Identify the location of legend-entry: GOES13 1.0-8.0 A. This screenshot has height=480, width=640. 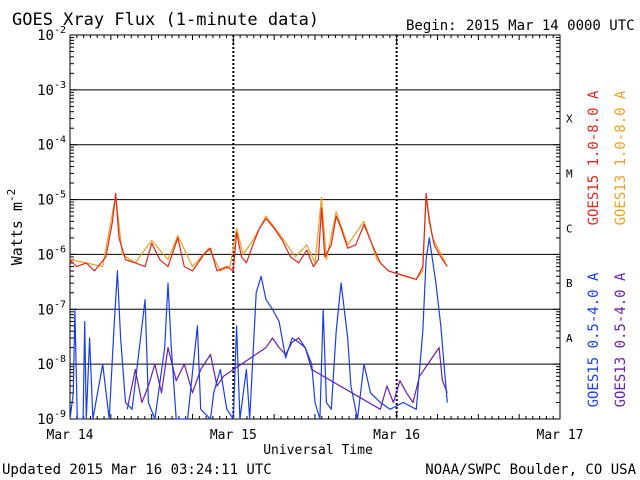
(621, 157).